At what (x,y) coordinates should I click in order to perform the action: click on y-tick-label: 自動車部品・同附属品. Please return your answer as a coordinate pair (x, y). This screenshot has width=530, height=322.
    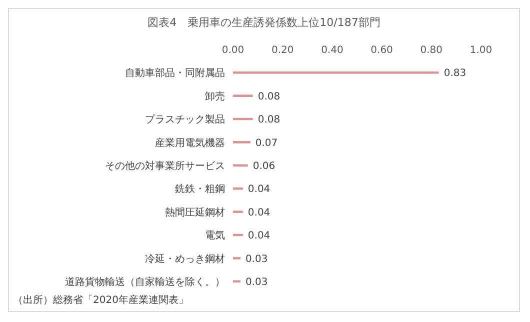
    Looking at the image, I should click on (175, 73).